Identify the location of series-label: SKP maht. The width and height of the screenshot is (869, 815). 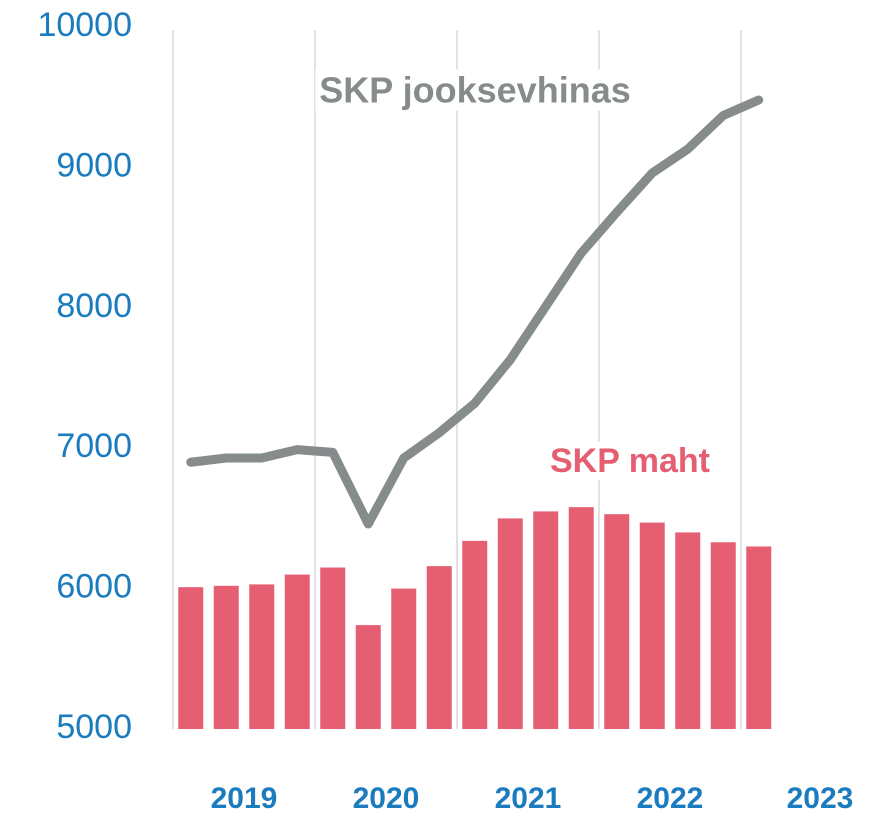
(630, 461).